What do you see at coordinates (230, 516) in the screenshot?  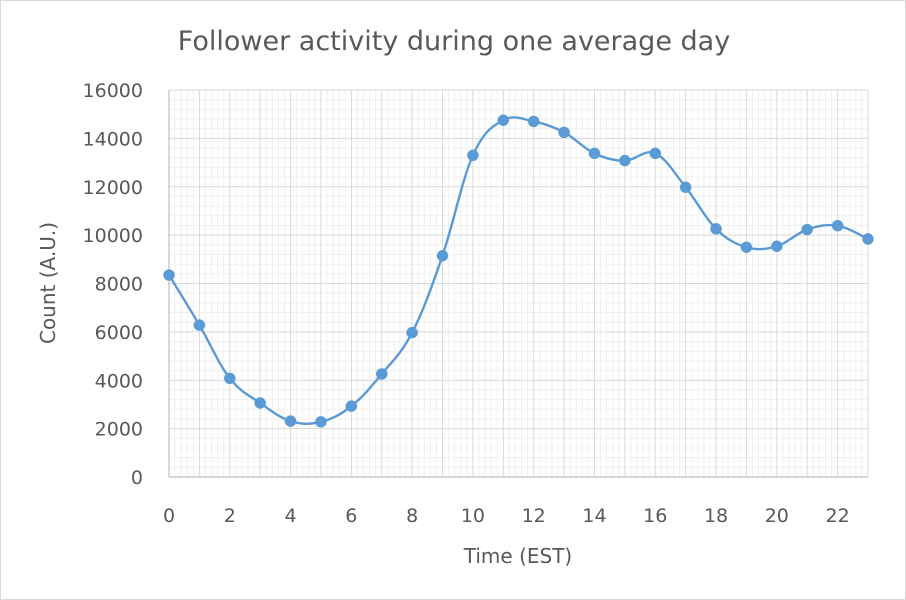 I see `x-tick-label: 2` at bounding box center [230, 516].